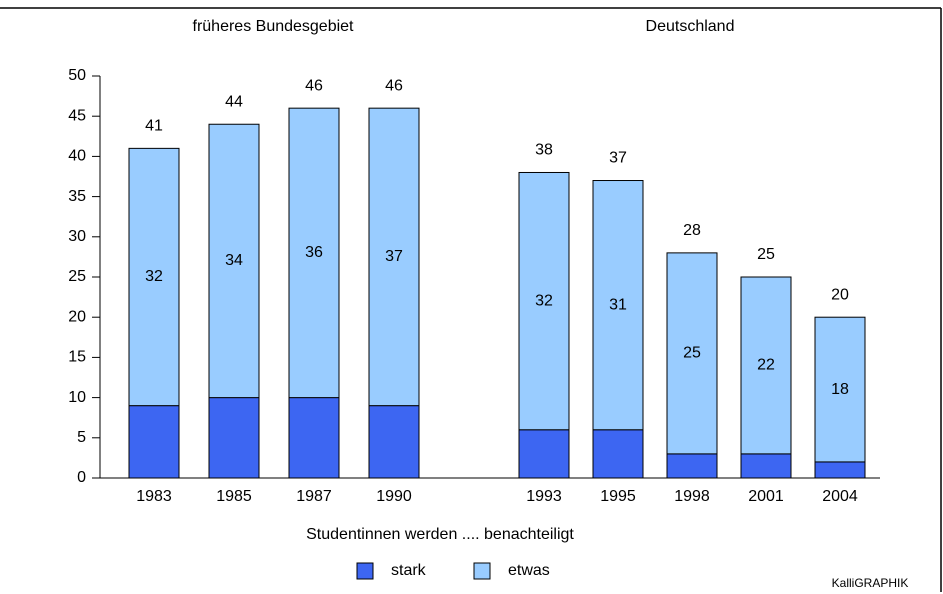 This screenshot has width=943, height=594. Describe the element at coordinates (840, 294) in the screenshot. I see `total-label: 20` at that location.